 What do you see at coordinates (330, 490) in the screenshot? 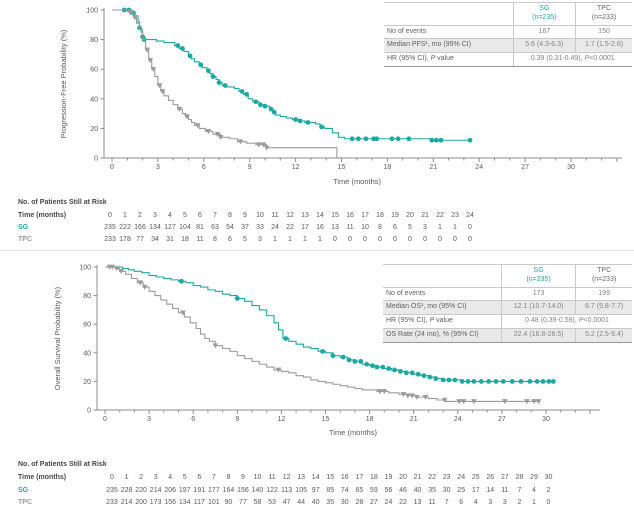
I see `risk-value: 85` at bounding box center [330, 490].